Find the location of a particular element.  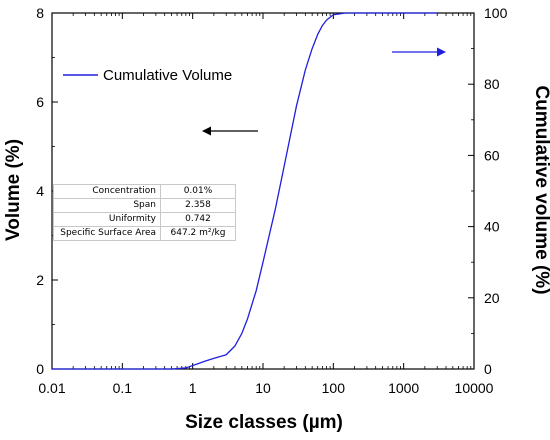

info-table-value: 2.358 is located at coordinates (198, 205).